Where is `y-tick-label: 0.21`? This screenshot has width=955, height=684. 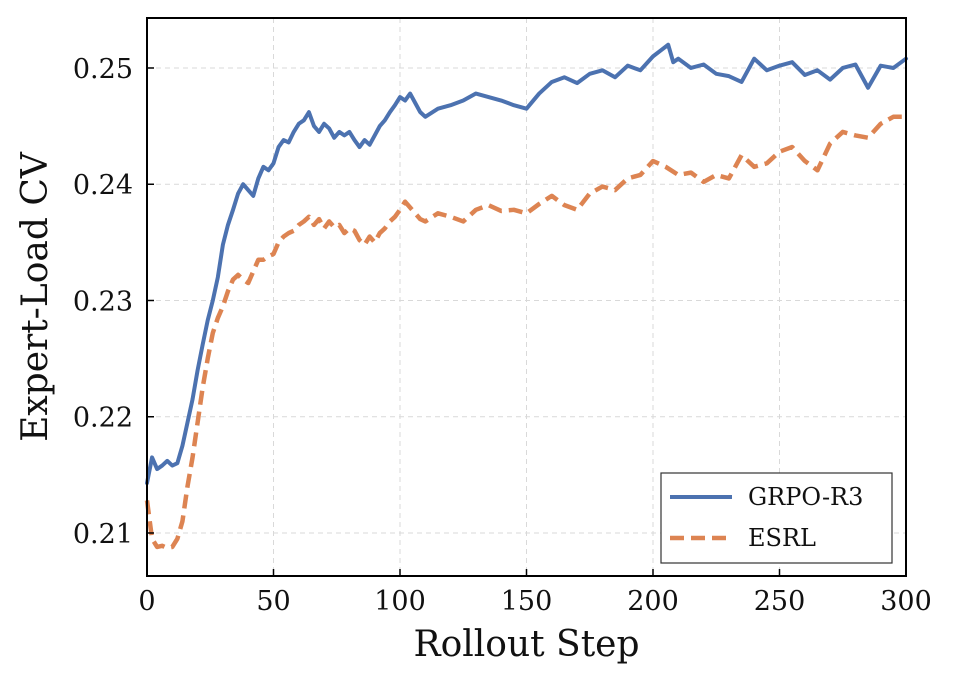
y-tick-label: 0.21 is located at coordinates (103, 534).